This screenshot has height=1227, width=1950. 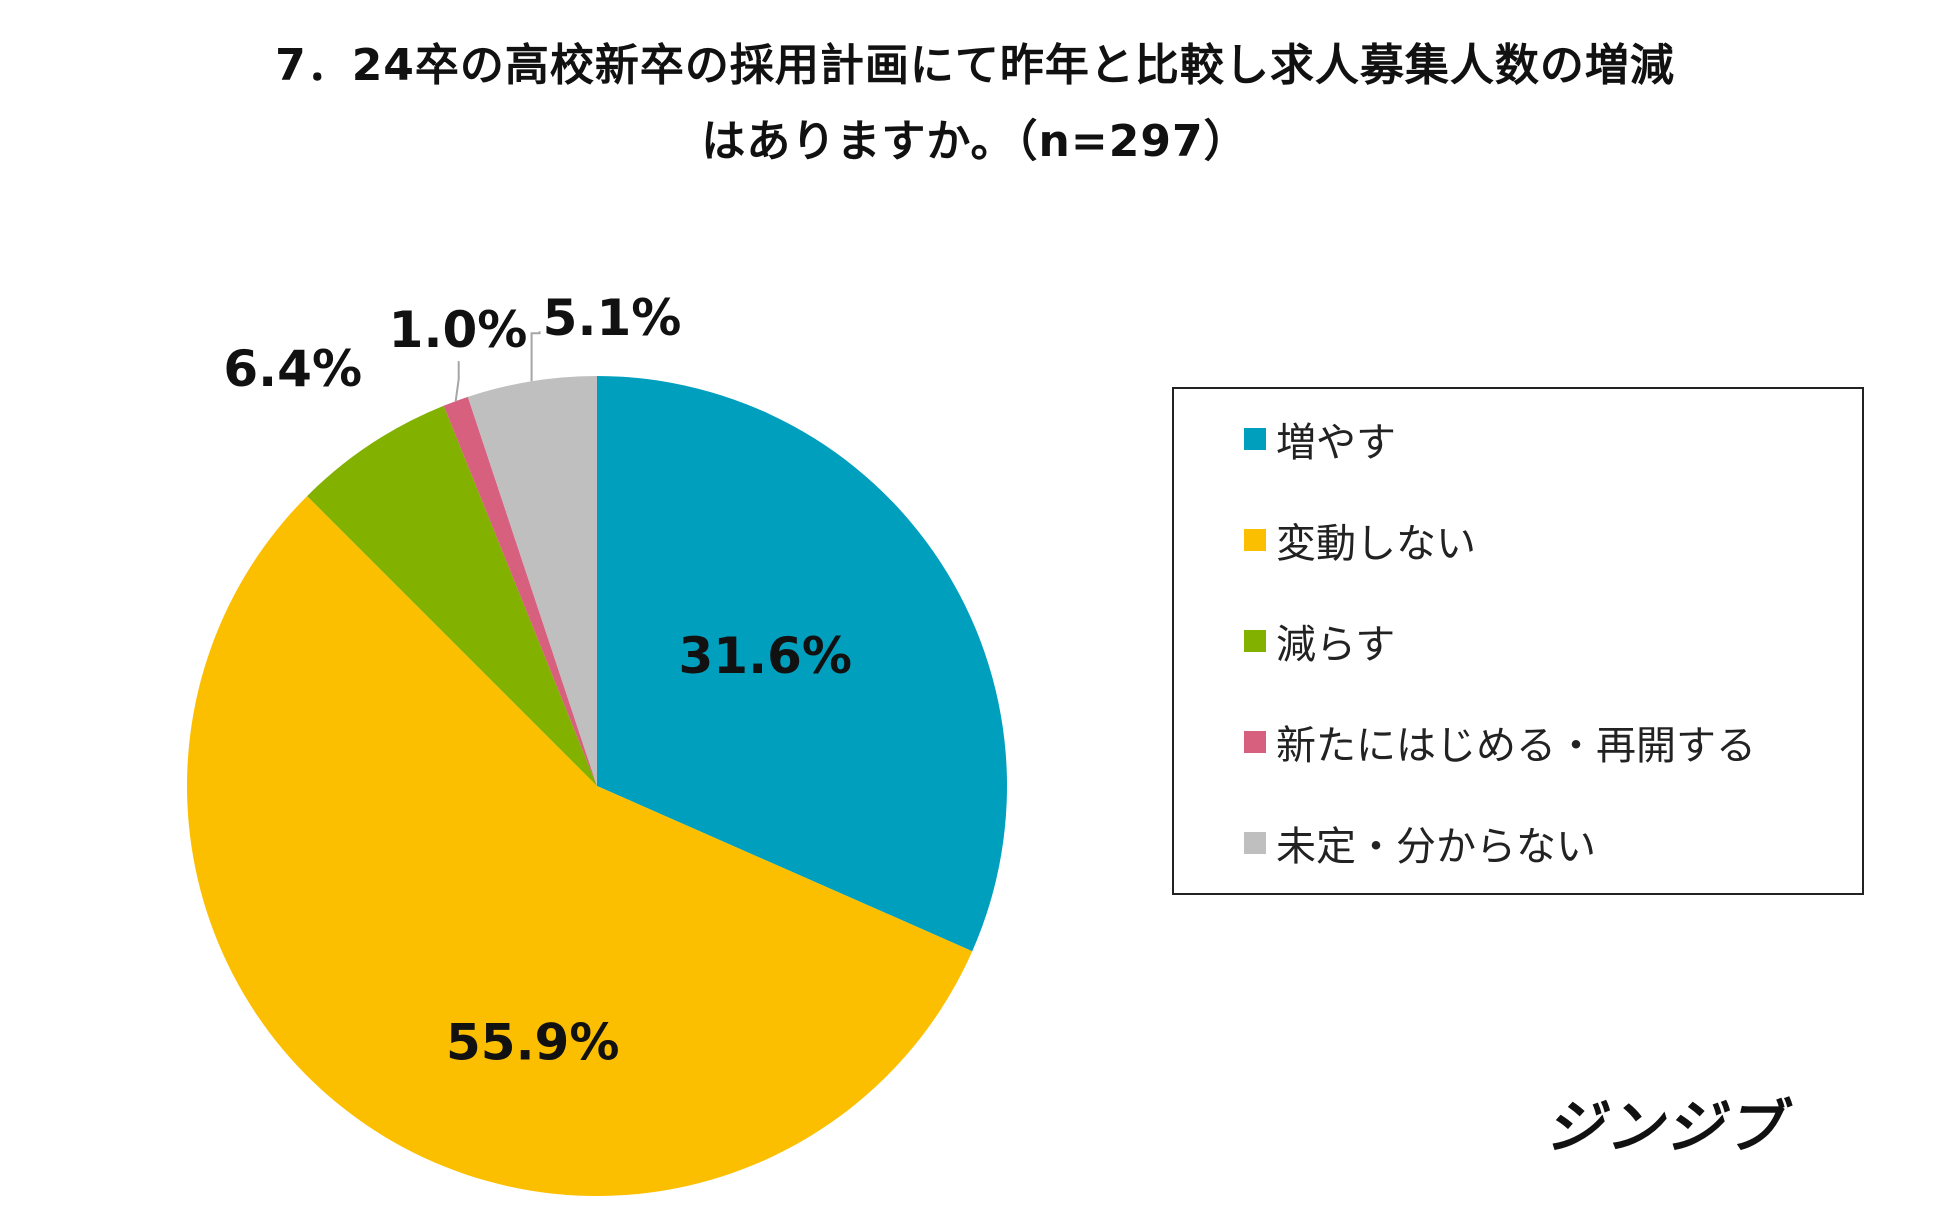 What do you see at coordinates (1376, 544) in the screenshot?
I see `legend-label: 変動しない` at bounding box center [1376, 544].